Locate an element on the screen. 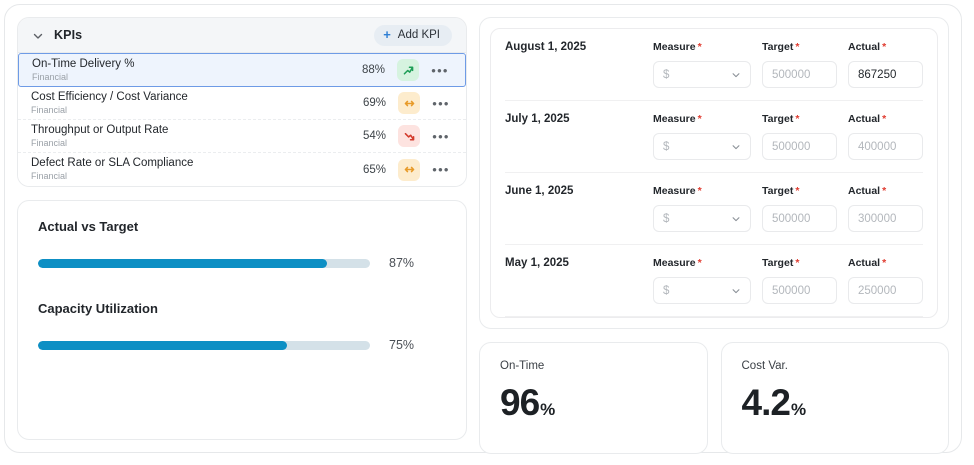 This screenshot has width=974, height=465. kpi-panel-header: KPIs + Add KPI is located at coordinates (242, 35).